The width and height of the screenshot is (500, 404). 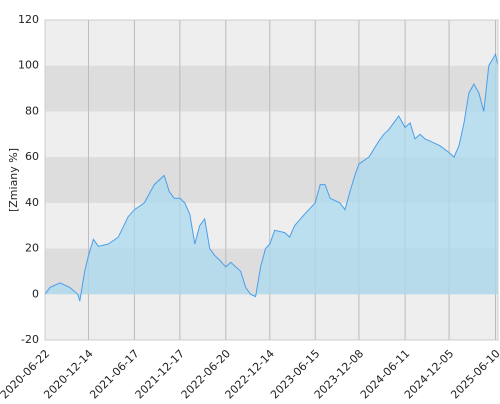 I want to click on y-tick-label: -20, so click(x=30, y=339).